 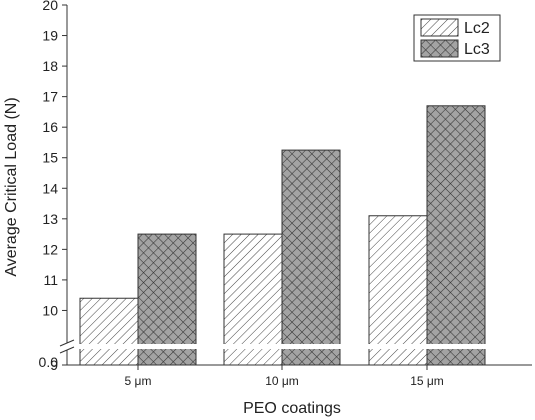 I want to click on y-tick-label: 17, so click(x=50, y=97).